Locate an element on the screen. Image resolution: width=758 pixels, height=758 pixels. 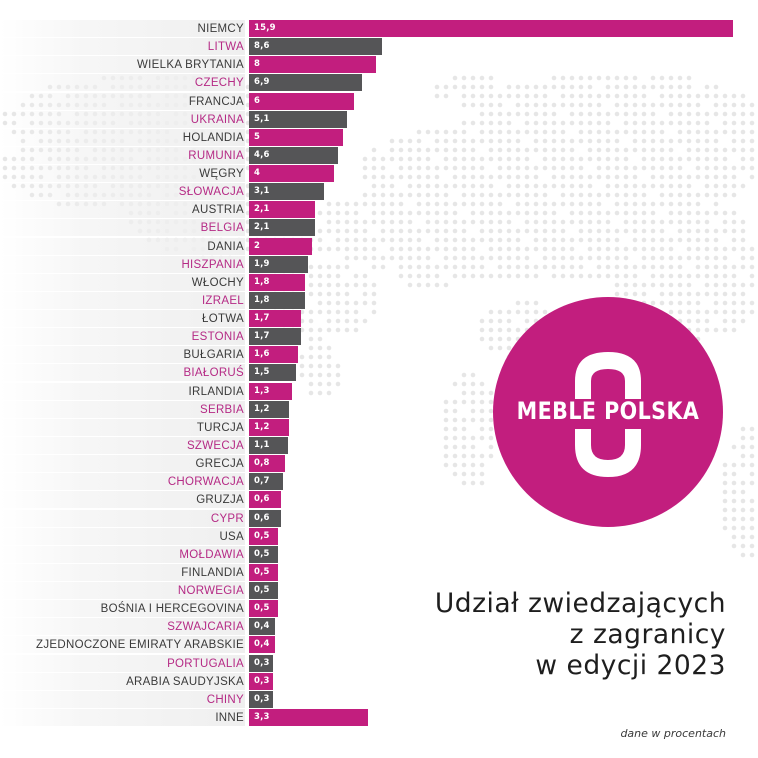
bar: 0,3 is located at coordinates (261, 681).